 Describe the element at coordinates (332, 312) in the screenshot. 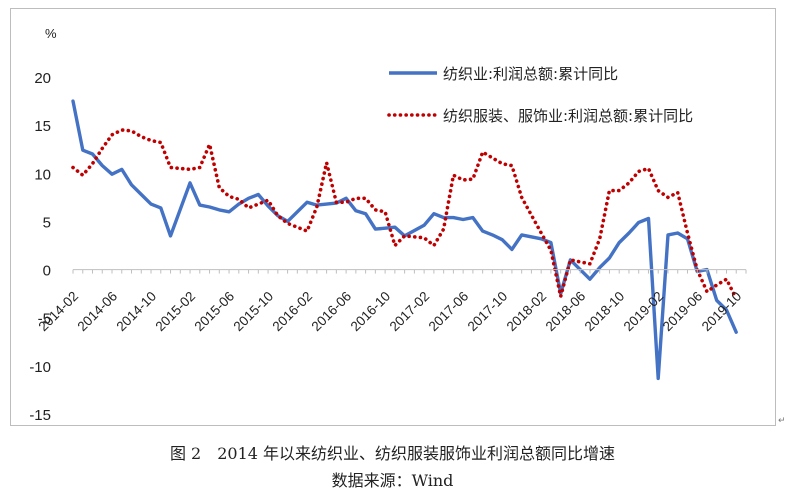

I see `x-tick-label: 2016-06` at that location.